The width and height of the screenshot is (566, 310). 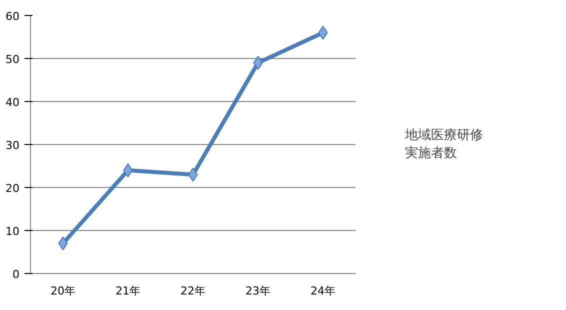 What do you see at coordinates (258, 291) in the screenshot?
I see `x-tick-label: 23年` at bounding box center [258, 291].